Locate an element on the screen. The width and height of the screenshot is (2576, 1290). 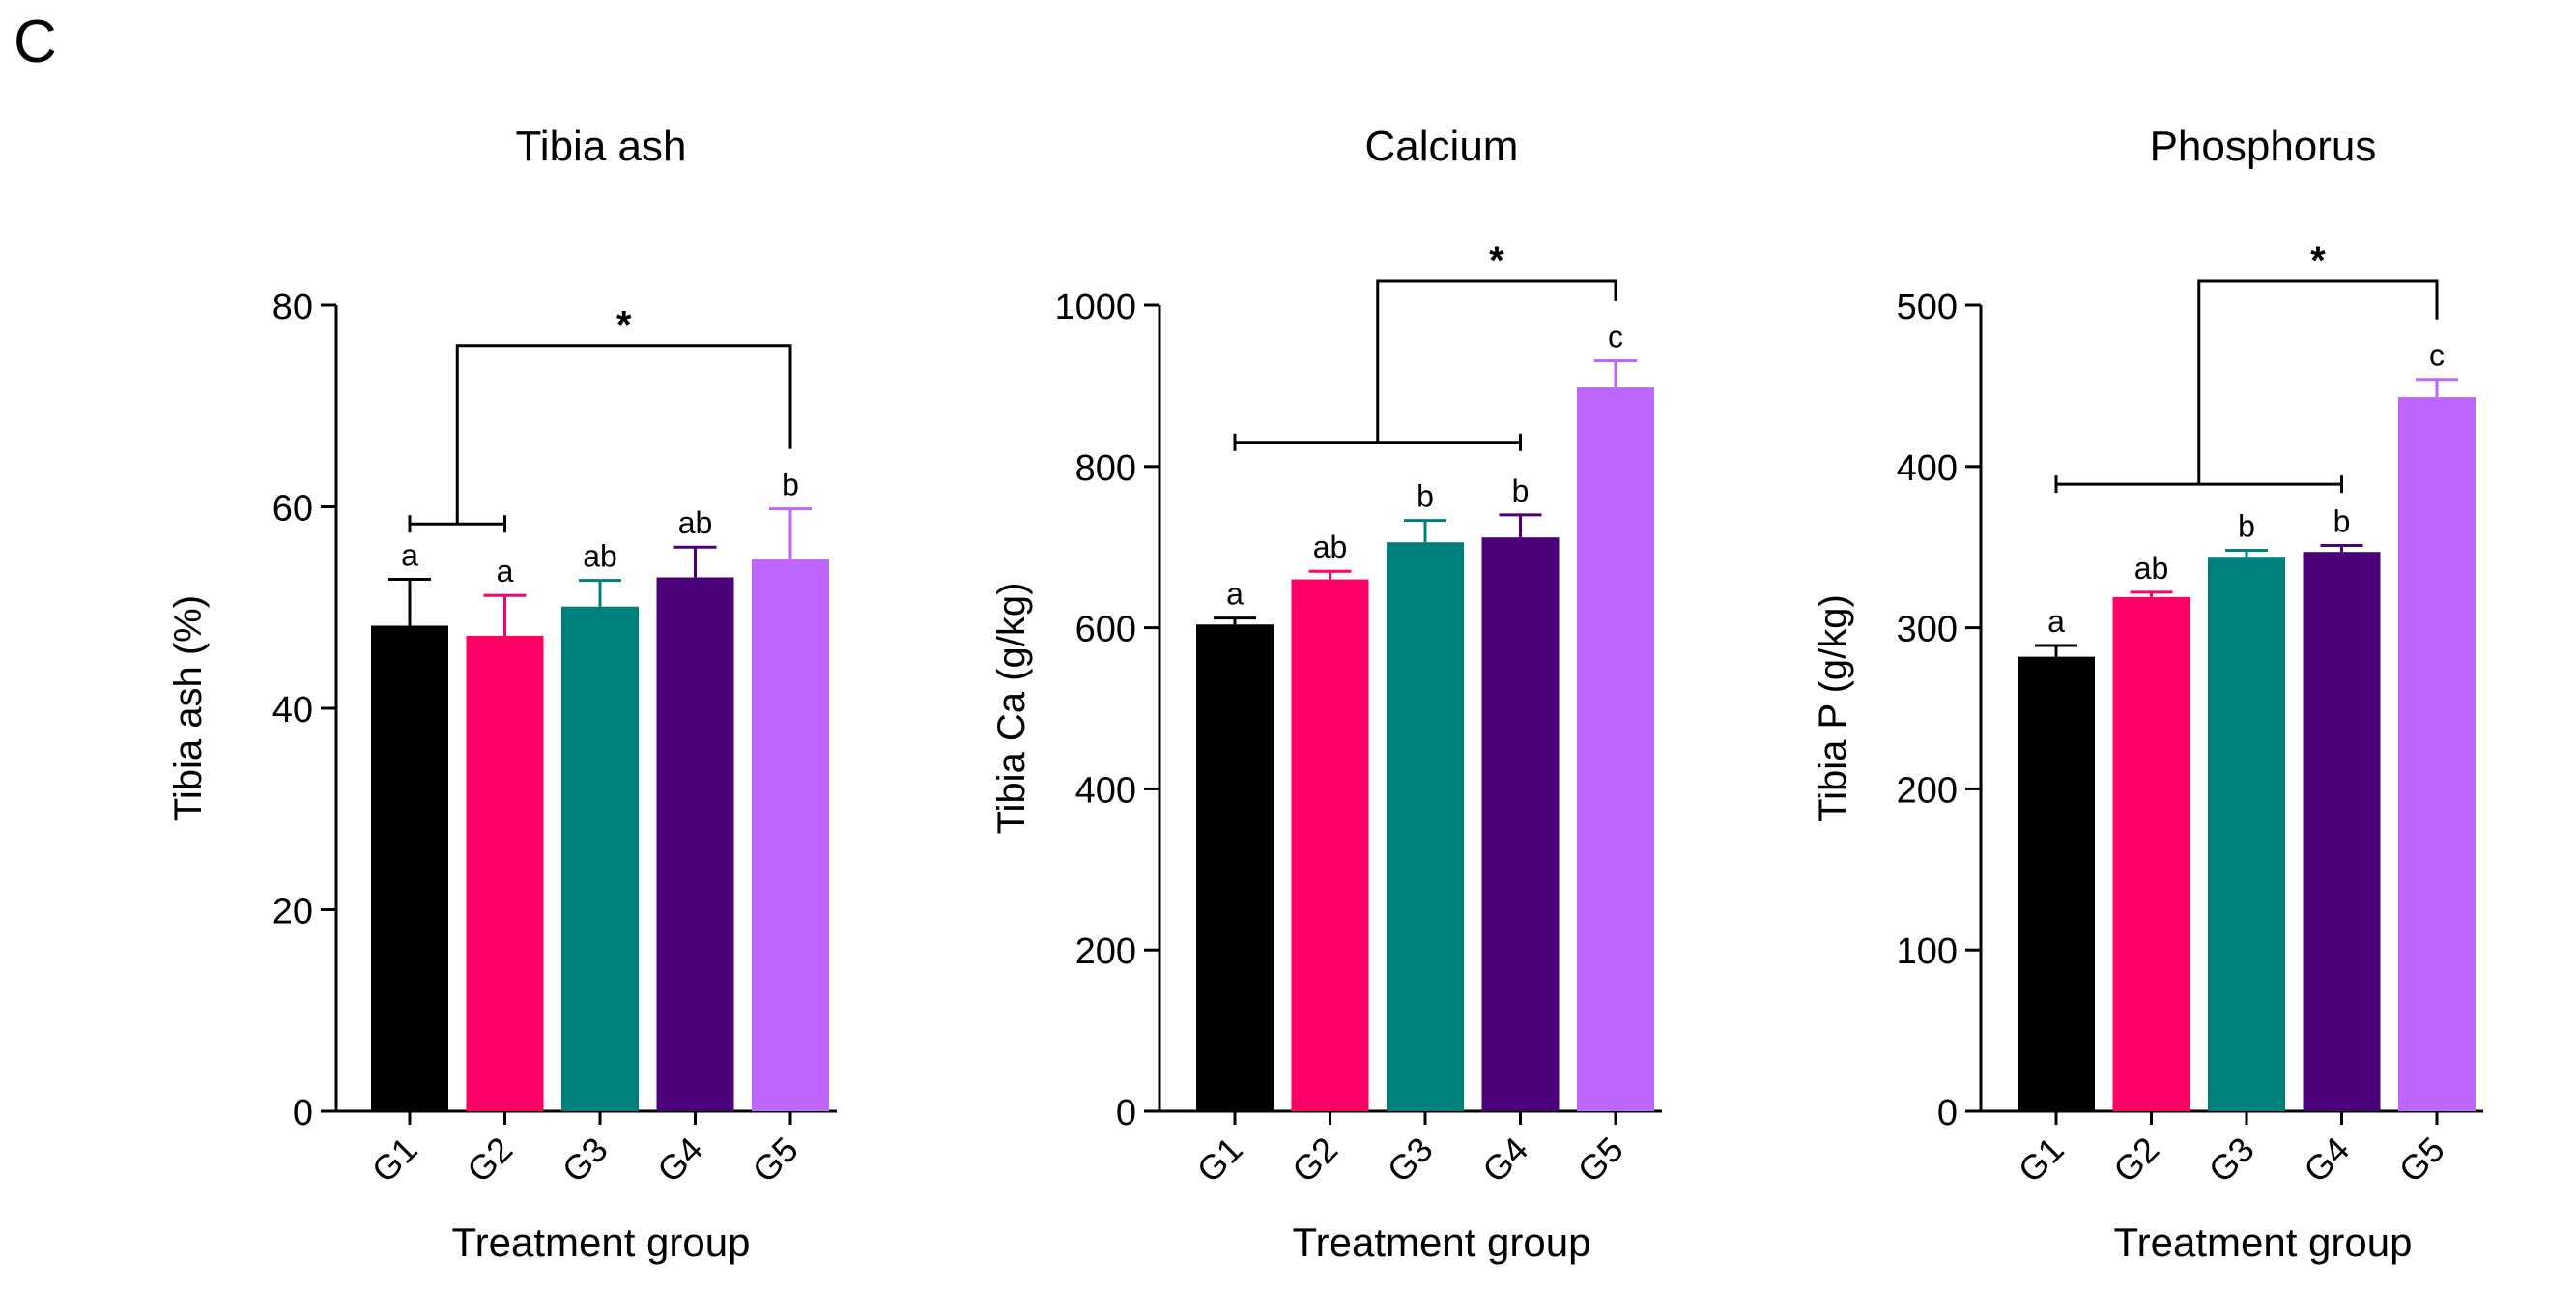
y-tick-label: 100 is located at coordinates (1928, 952).